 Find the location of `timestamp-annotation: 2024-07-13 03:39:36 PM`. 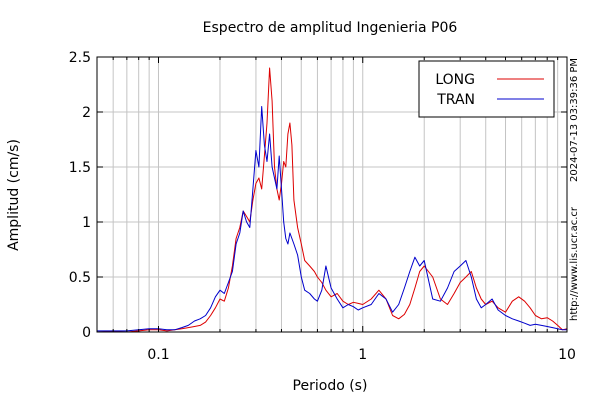

timestamp-annotation: 2024-07-13 03:39:36 PM is located at coordinates (574, 120).